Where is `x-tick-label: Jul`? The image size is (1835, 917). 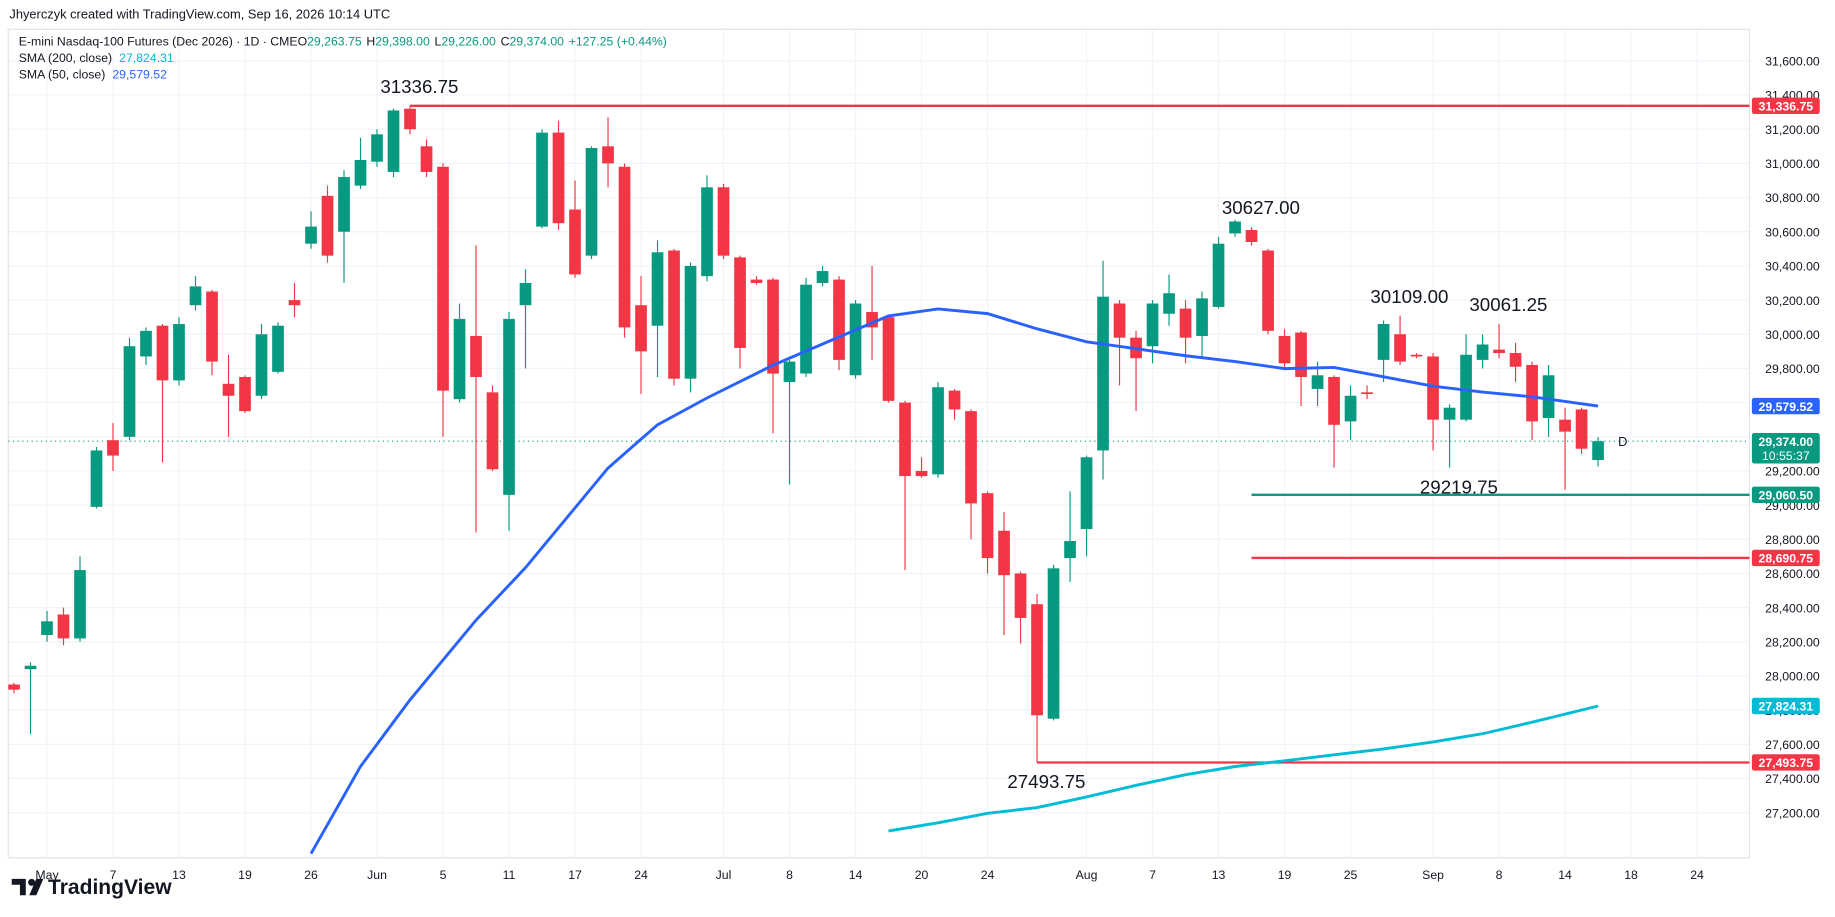 x-tick-label: Jul is located at coordinates (724, 875).